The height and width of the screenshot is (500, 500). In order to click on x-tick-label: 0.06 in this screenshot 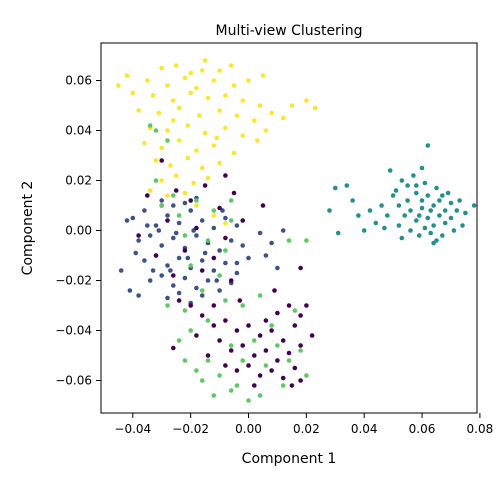, I will do `click(422, 429)`.